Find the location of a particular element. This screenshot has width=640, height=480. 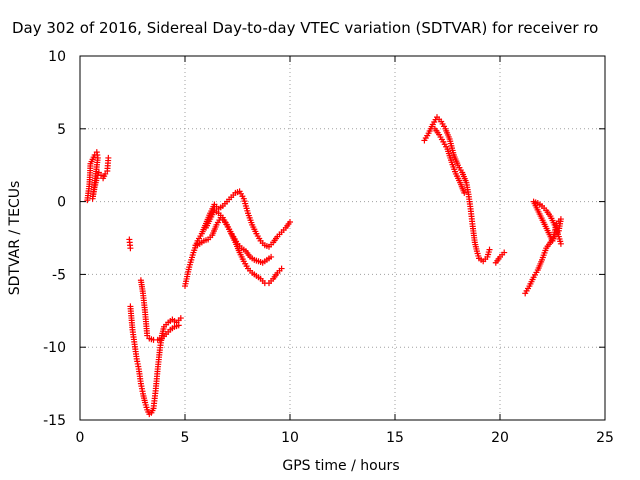

y-axis-label: SDTVAR / TECUs is located at coordinates (15, 238).